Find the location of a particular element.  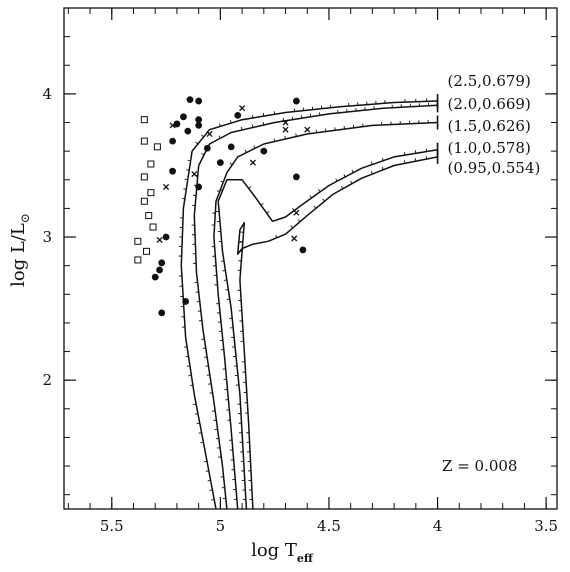

y-tick-label: 4 is located at coordinates (47, 94).